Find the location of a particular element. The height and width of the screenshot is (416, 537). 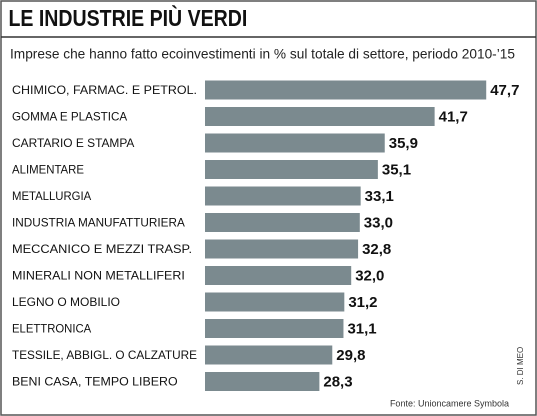

category-label: LEGNO O MOBILIO is located at coordinates (66, 302).